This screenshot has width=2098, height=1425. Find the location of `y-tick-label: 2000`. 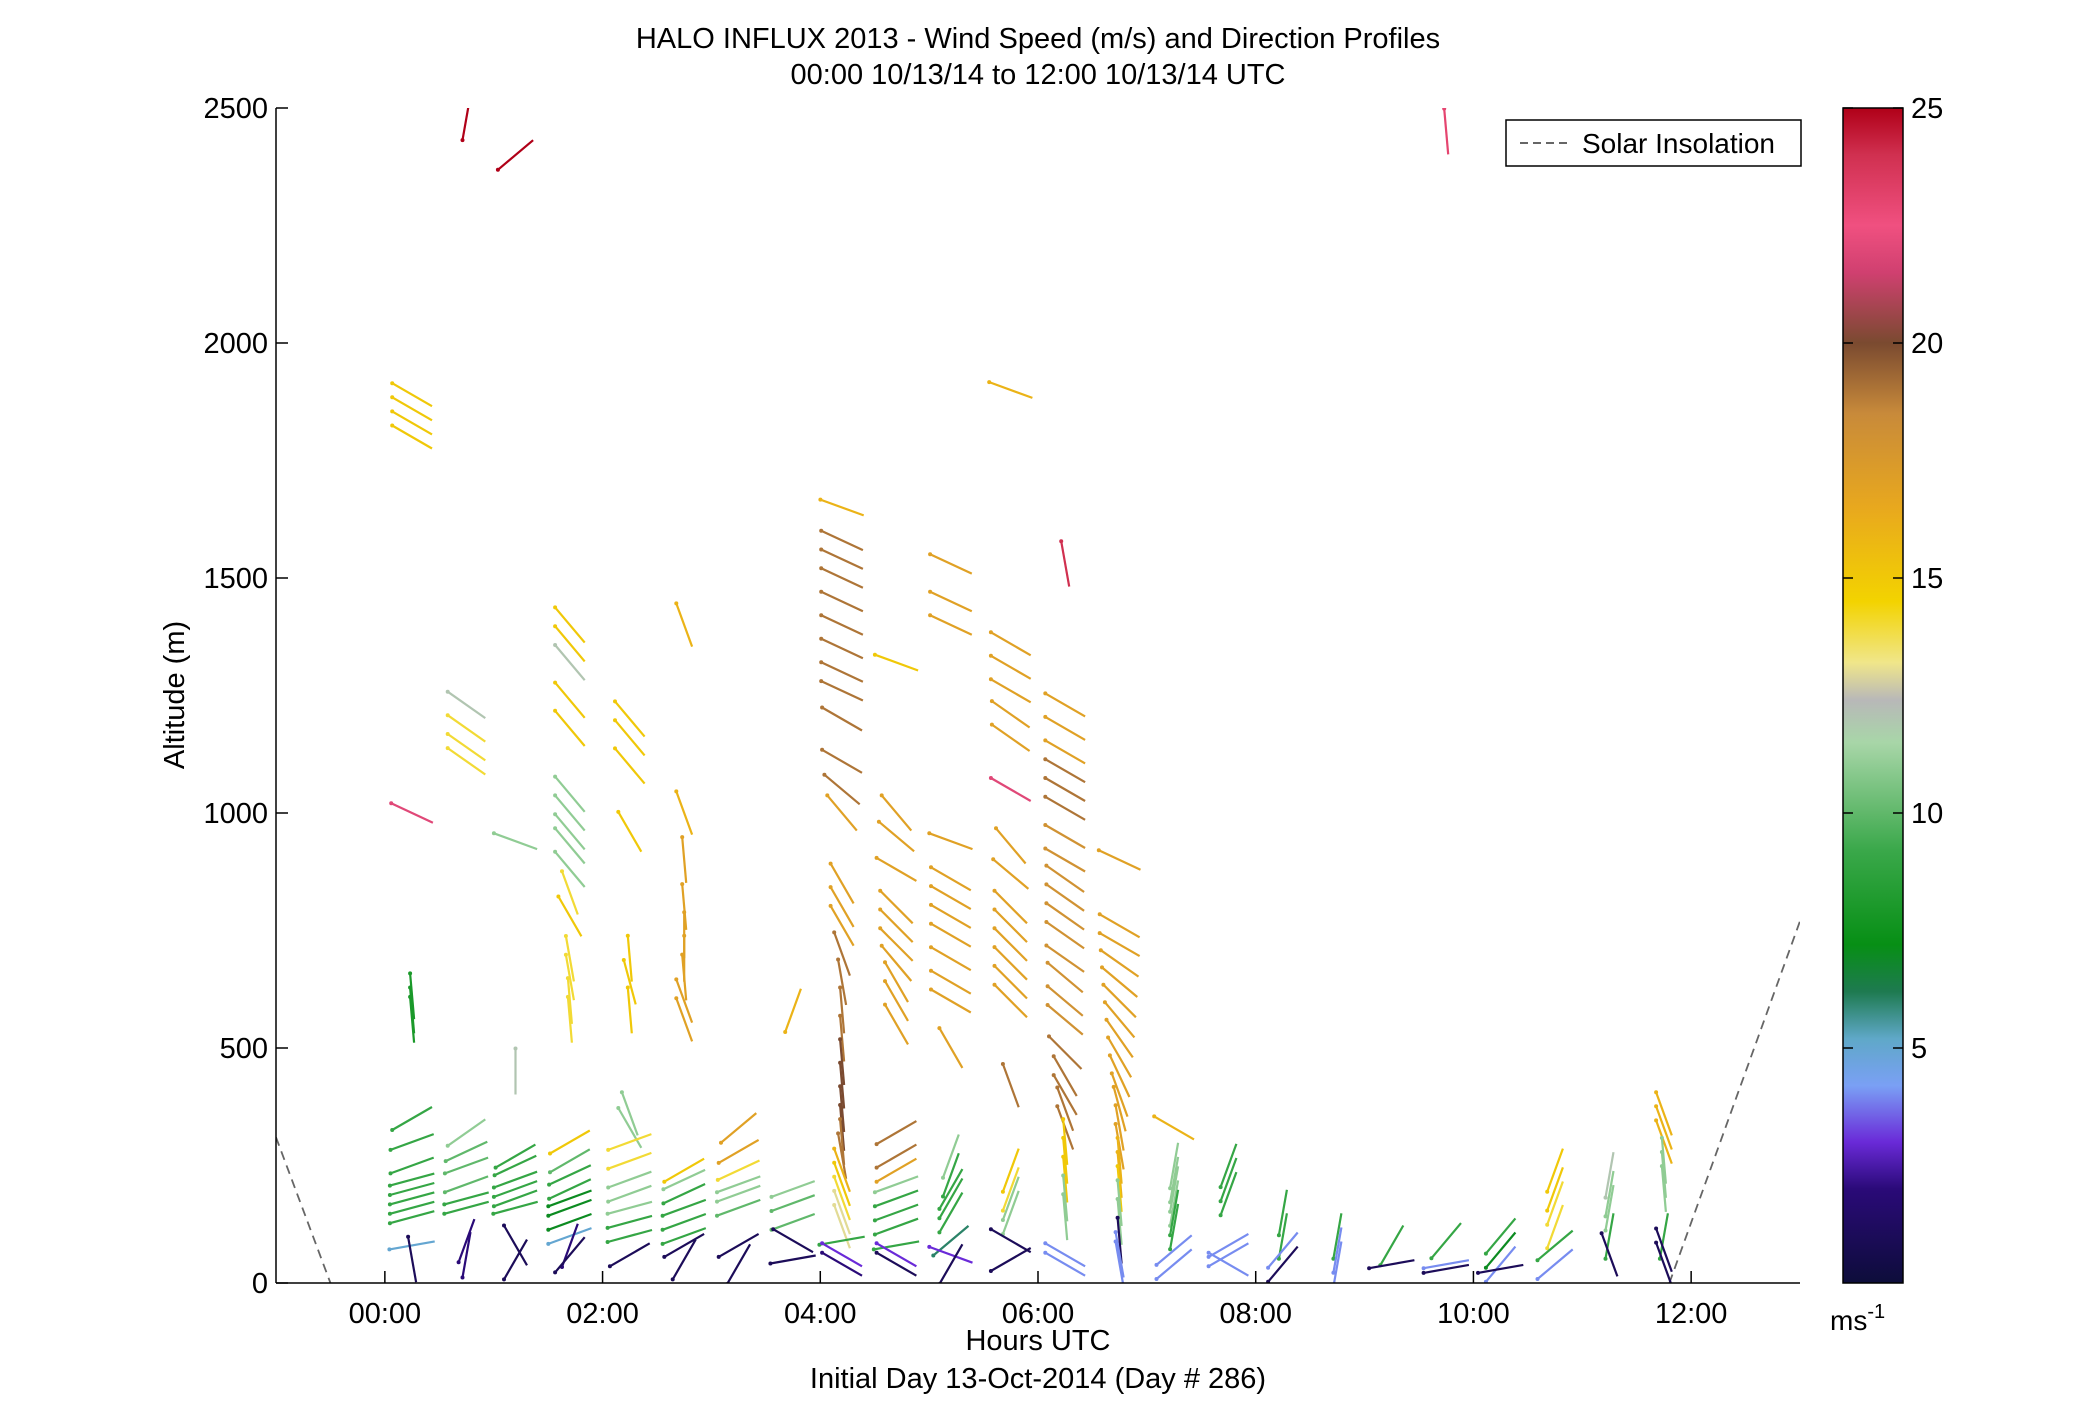

y-tick-label: 2000 is located at coordinates (235, 344).